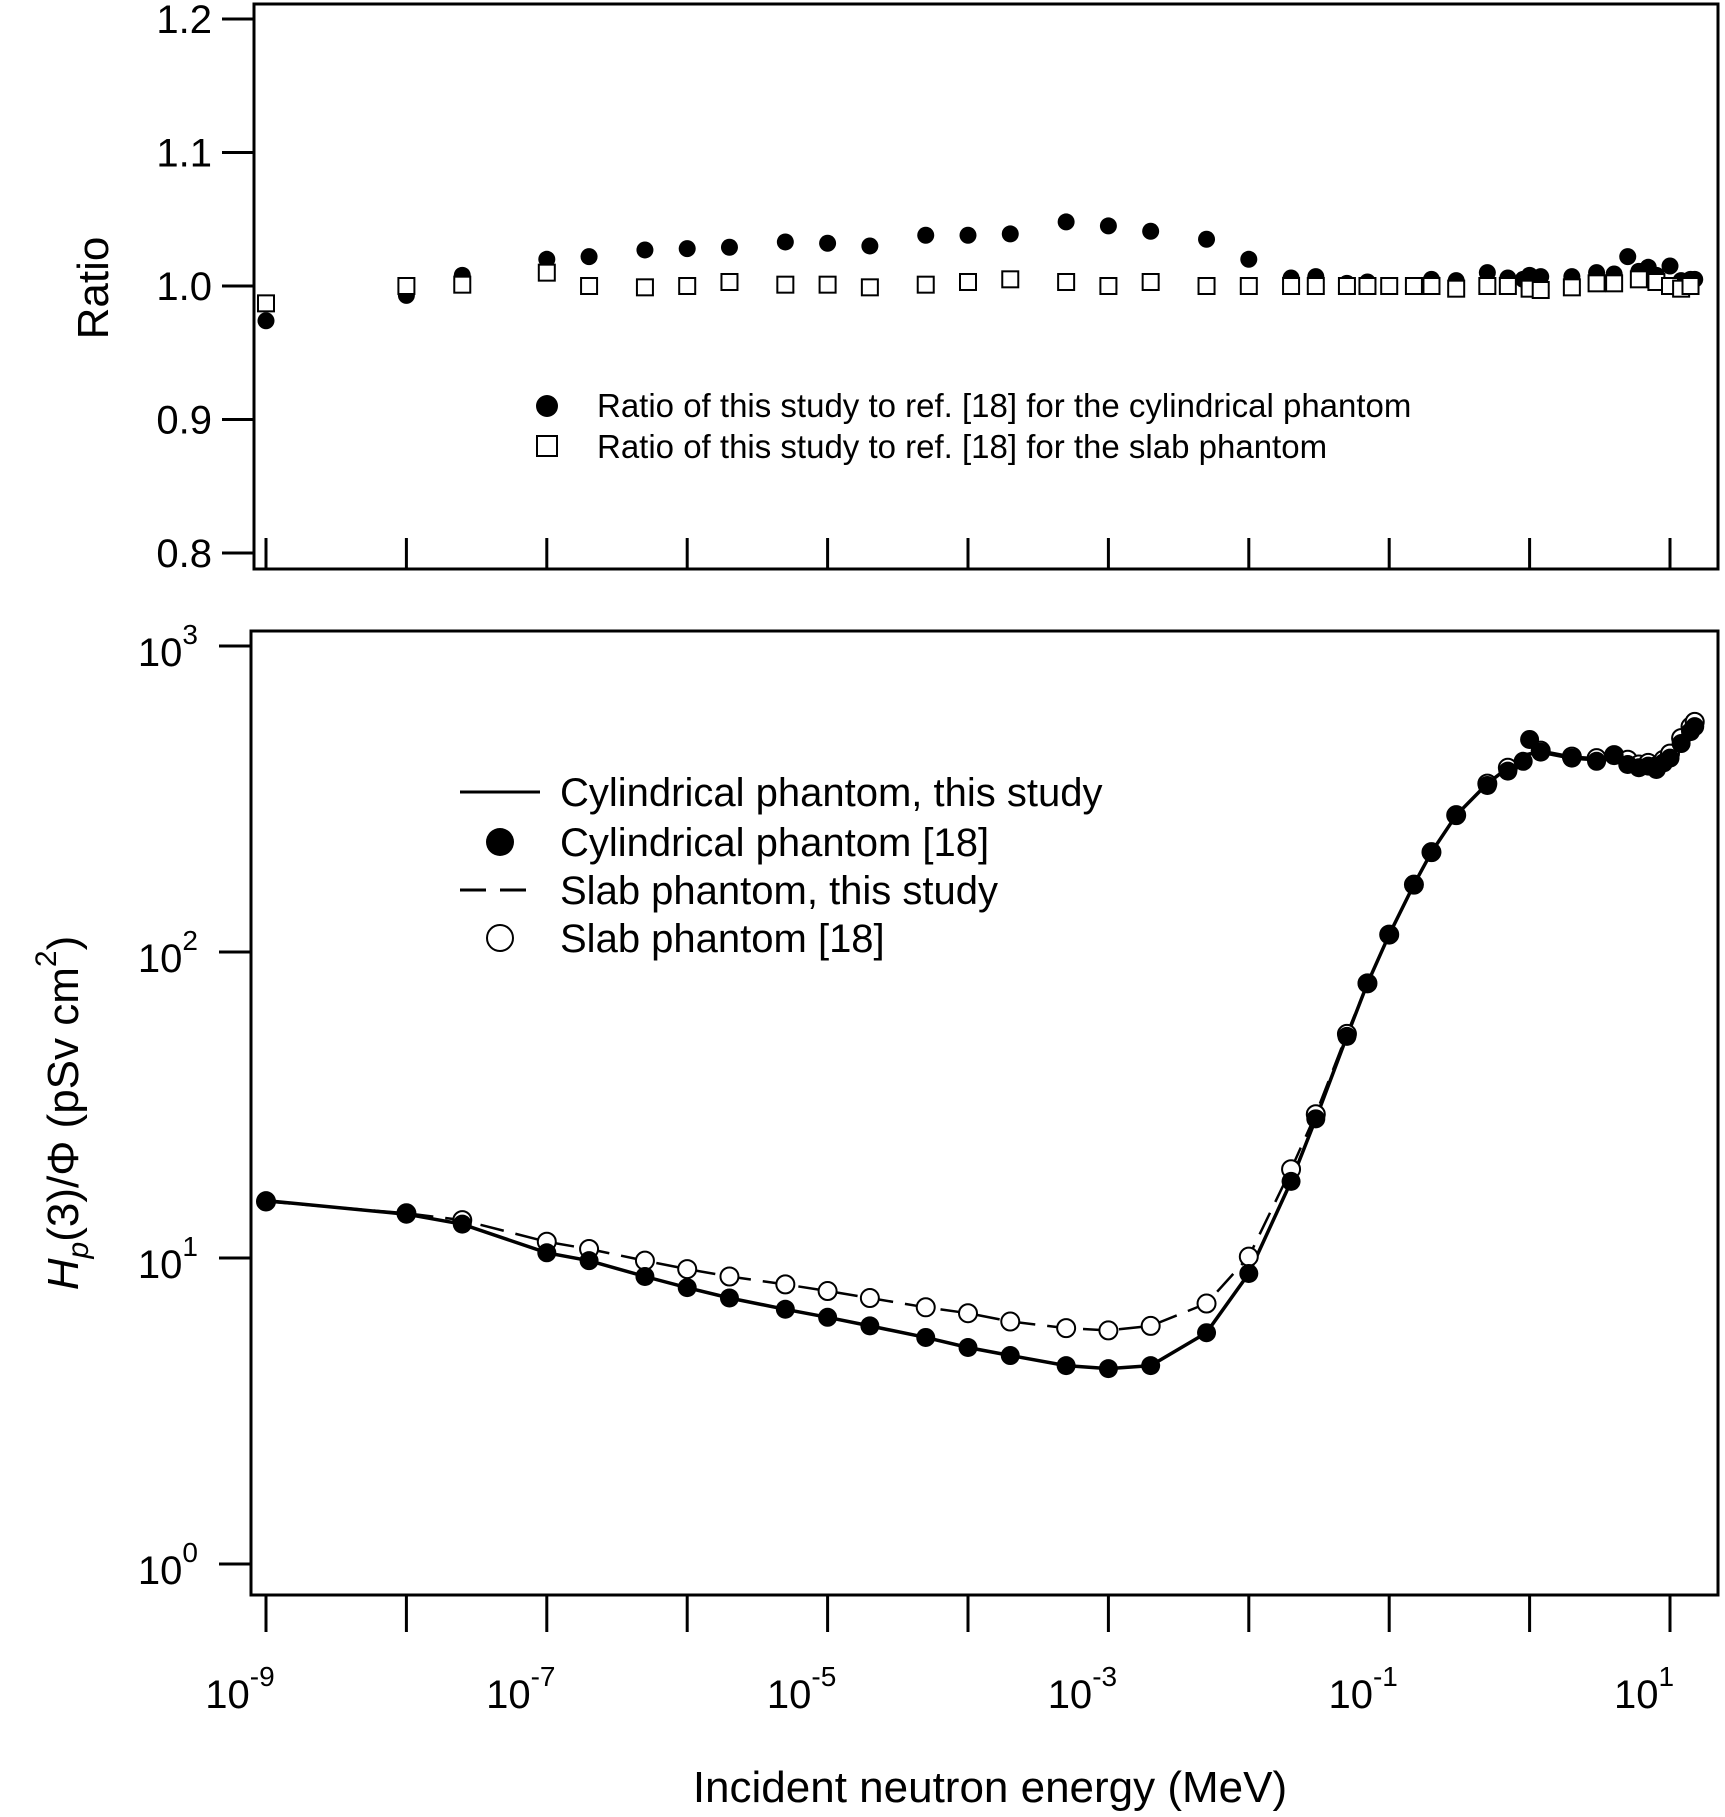 This screenshot has width=1725, height=1817. Describe the element at coordinates (184, 287) in the screenshot. I see `ratio-y-tick-label: 1.0` at that location.